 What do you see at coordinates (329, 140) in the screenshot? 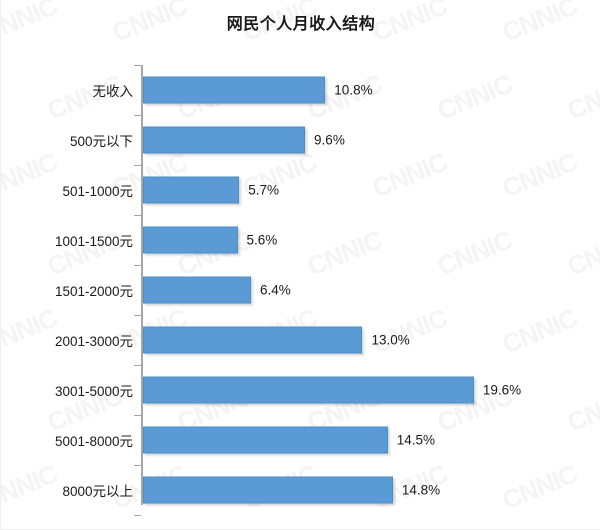
I see `value-label: 9.6%` at bounding box center [329, 140].